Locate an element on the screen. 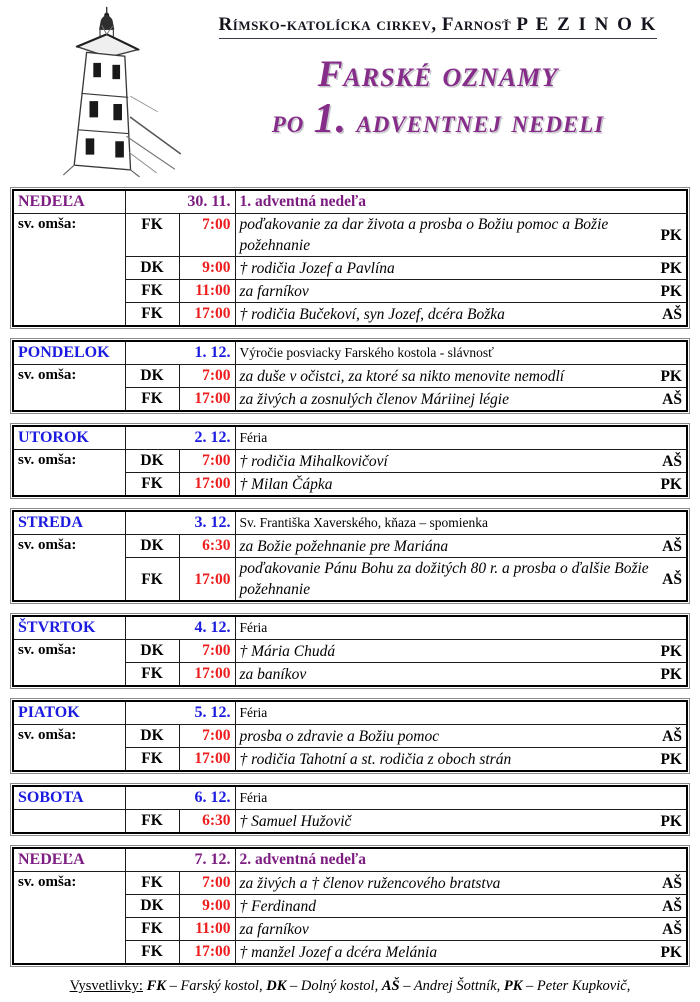 Image resolution: width=700 pixels, height=1002 pixels. intention-cell: prosba o zdravie a Božiu pomoc AŠ is located at coordinates (461, 736).